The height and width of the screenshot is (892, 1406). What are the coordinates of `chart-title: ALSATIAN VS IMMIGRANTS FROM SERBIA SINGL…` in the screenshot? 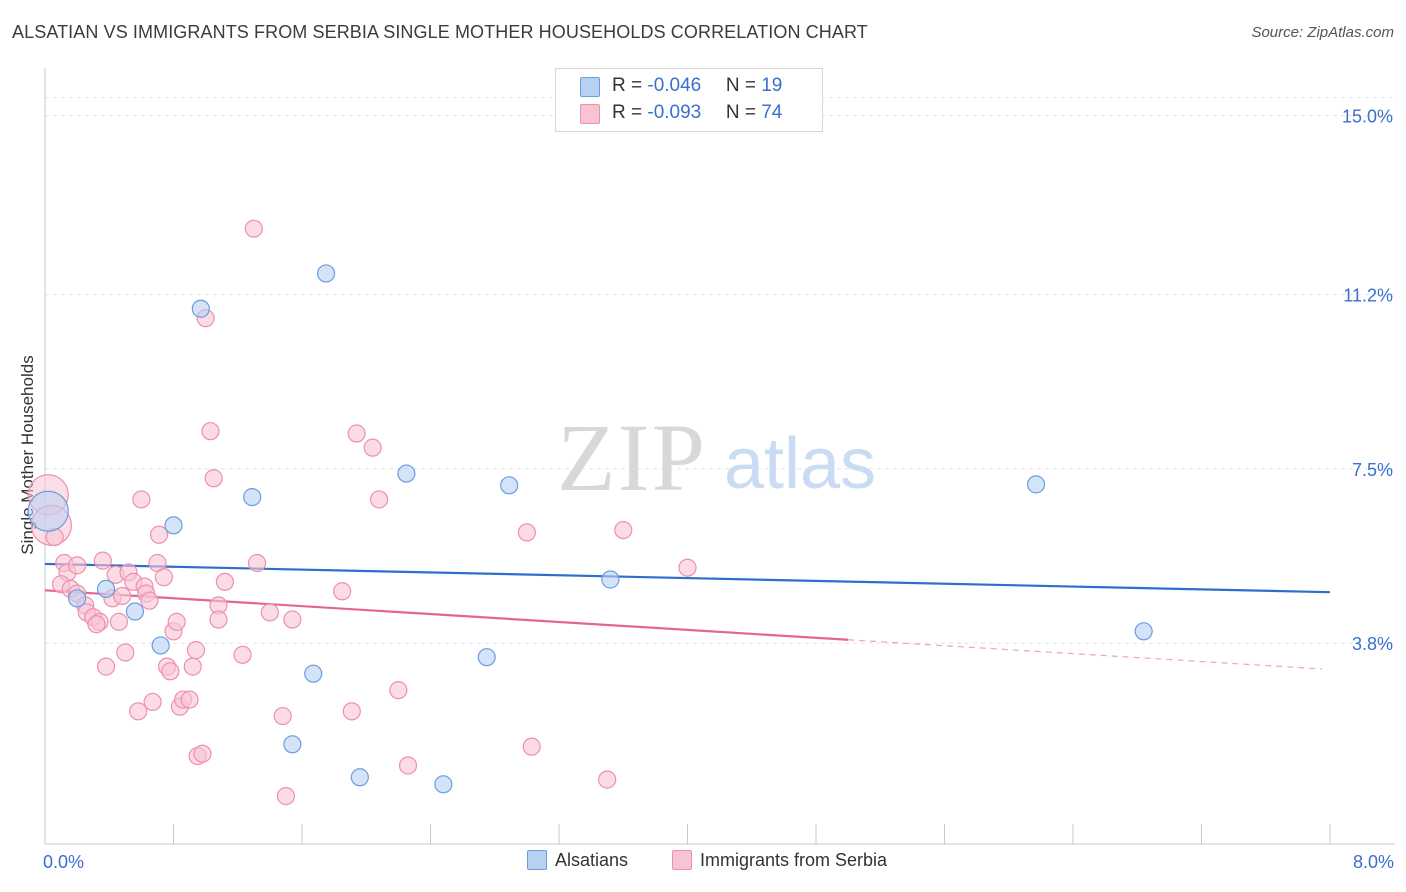 It's located at (440, 32).